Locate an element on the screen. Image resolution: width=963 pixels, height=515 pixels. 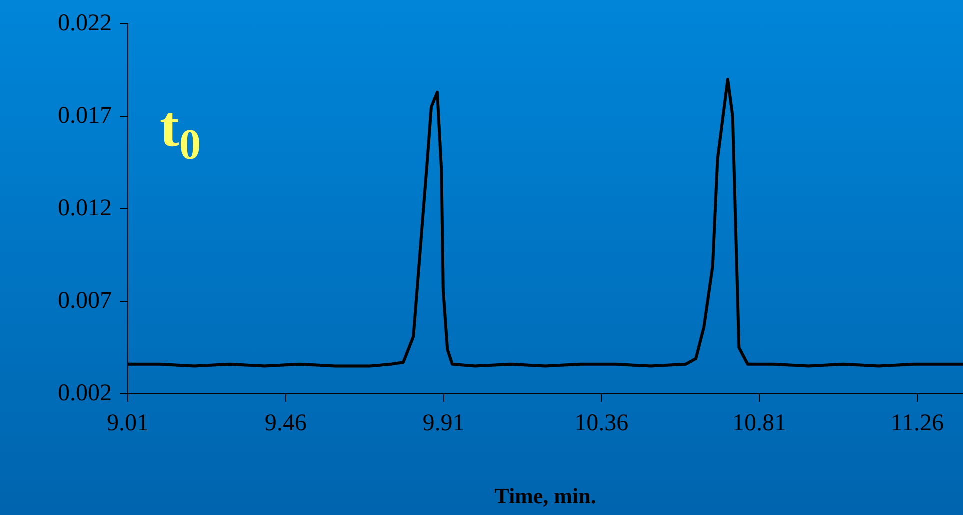
y-tick-label: 0.007 is located at coordinates (85, 301).